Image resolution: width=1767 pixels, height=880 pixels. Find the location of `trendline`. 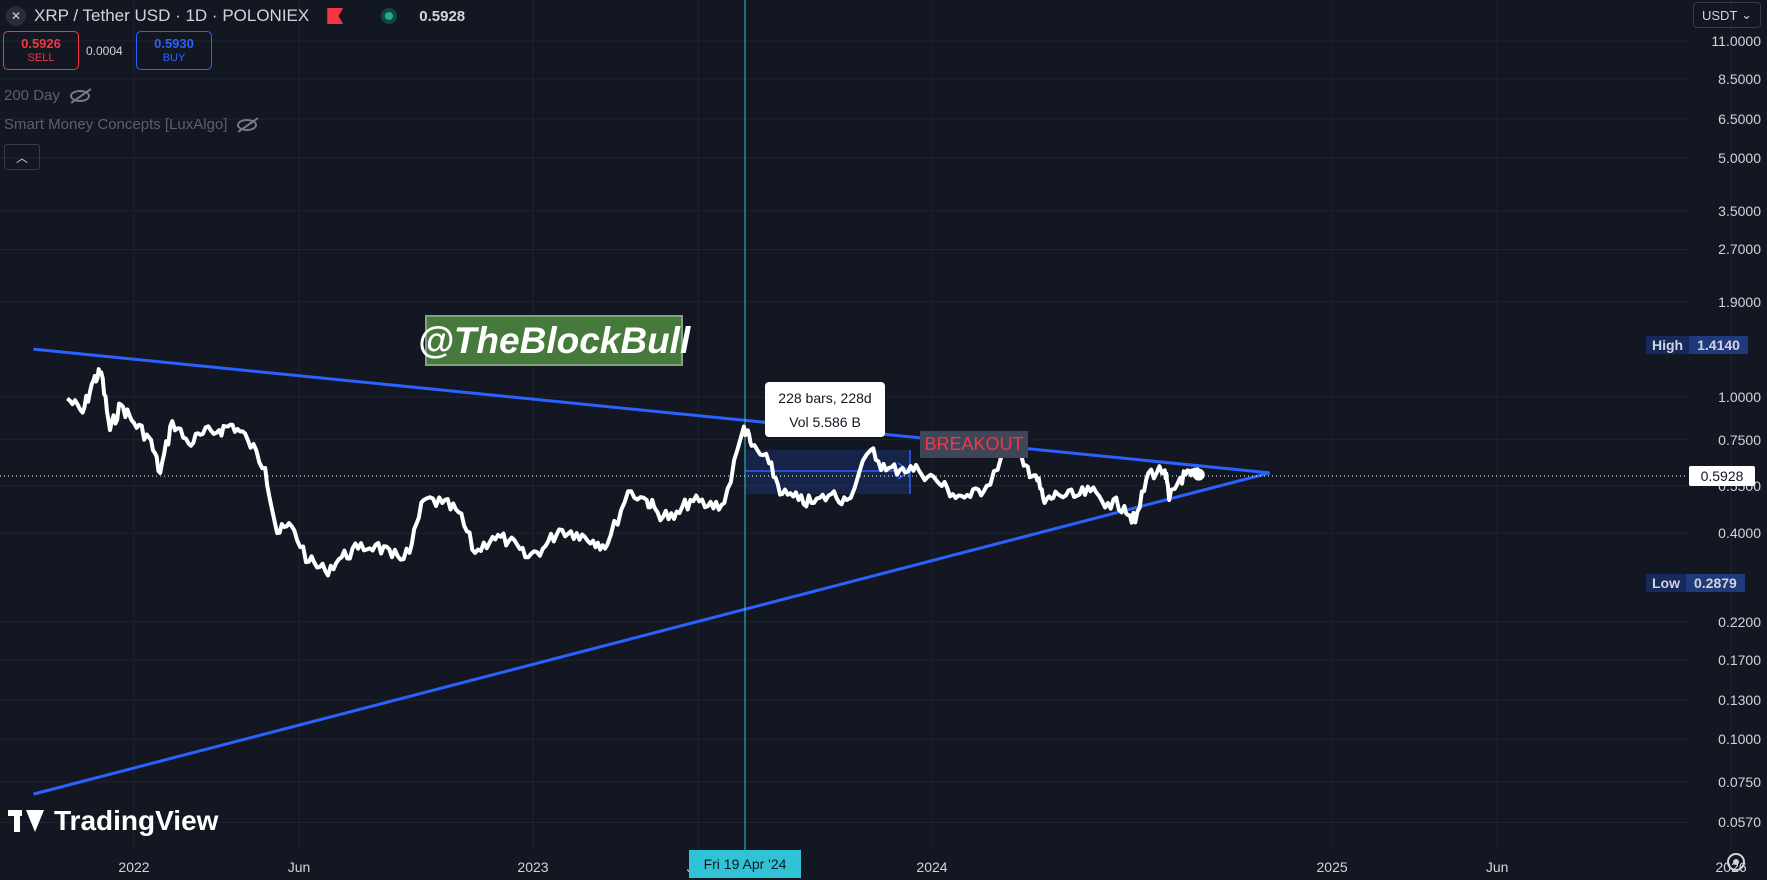

trendline is located at coordinates (651, 411).